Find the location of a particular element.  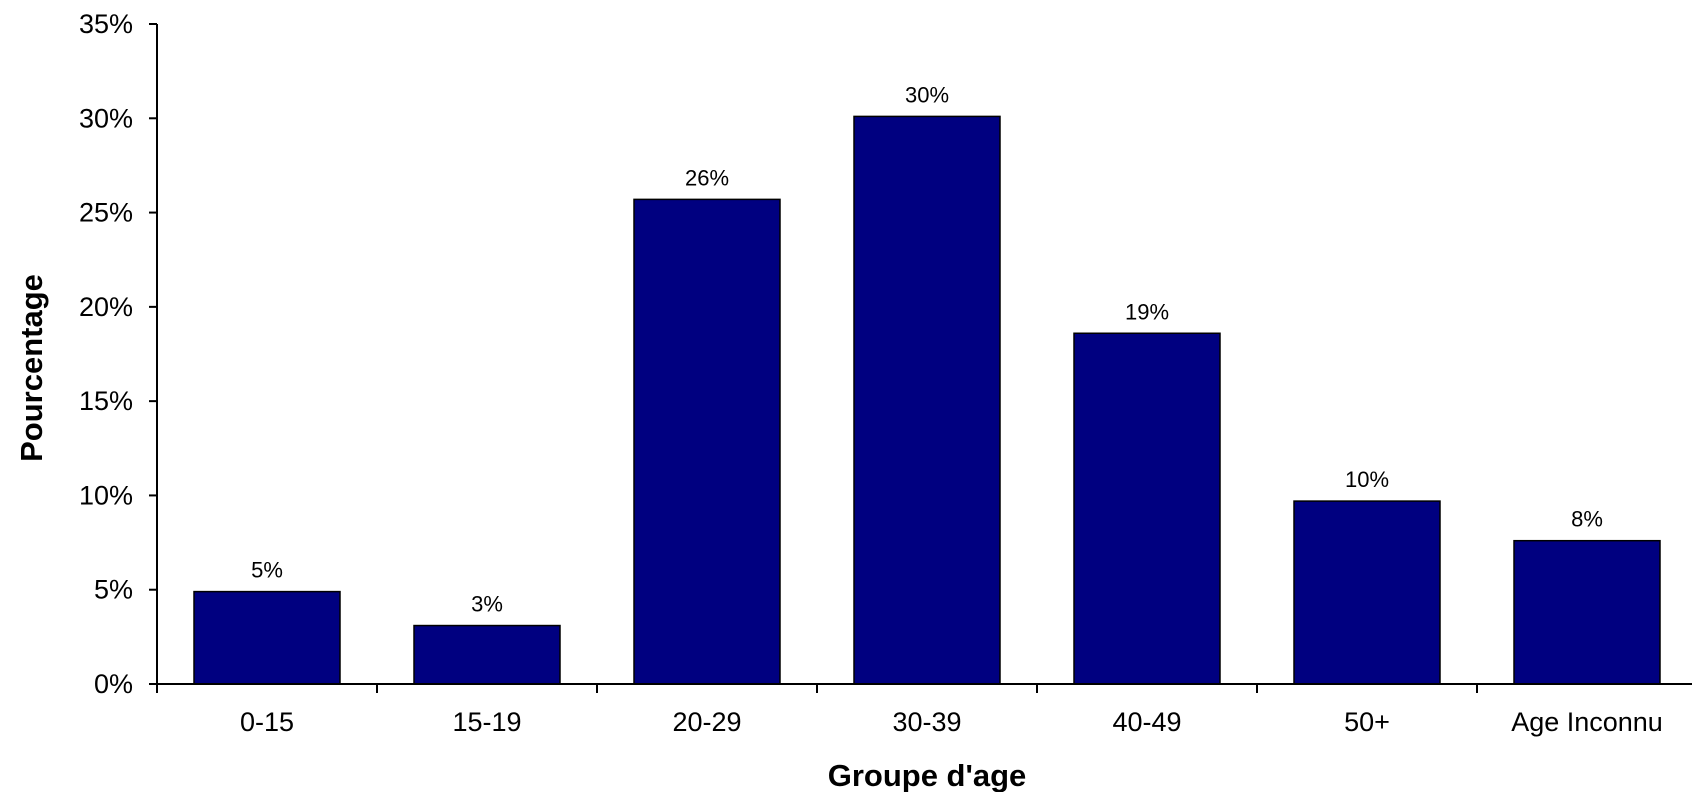

y-ticks-group: 0% 5% 10% 15% 20% 25% 30% 35% is located at coordinates (118, 354).